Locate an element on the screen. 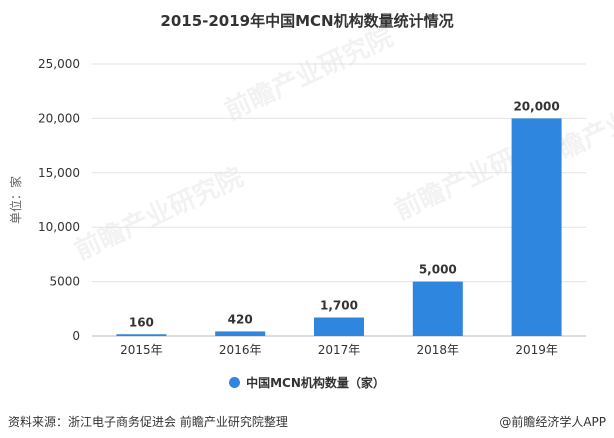 This screenshot has width=614, height=438. y-axis-label: 单位：家 is located at coordinates (15, 200).